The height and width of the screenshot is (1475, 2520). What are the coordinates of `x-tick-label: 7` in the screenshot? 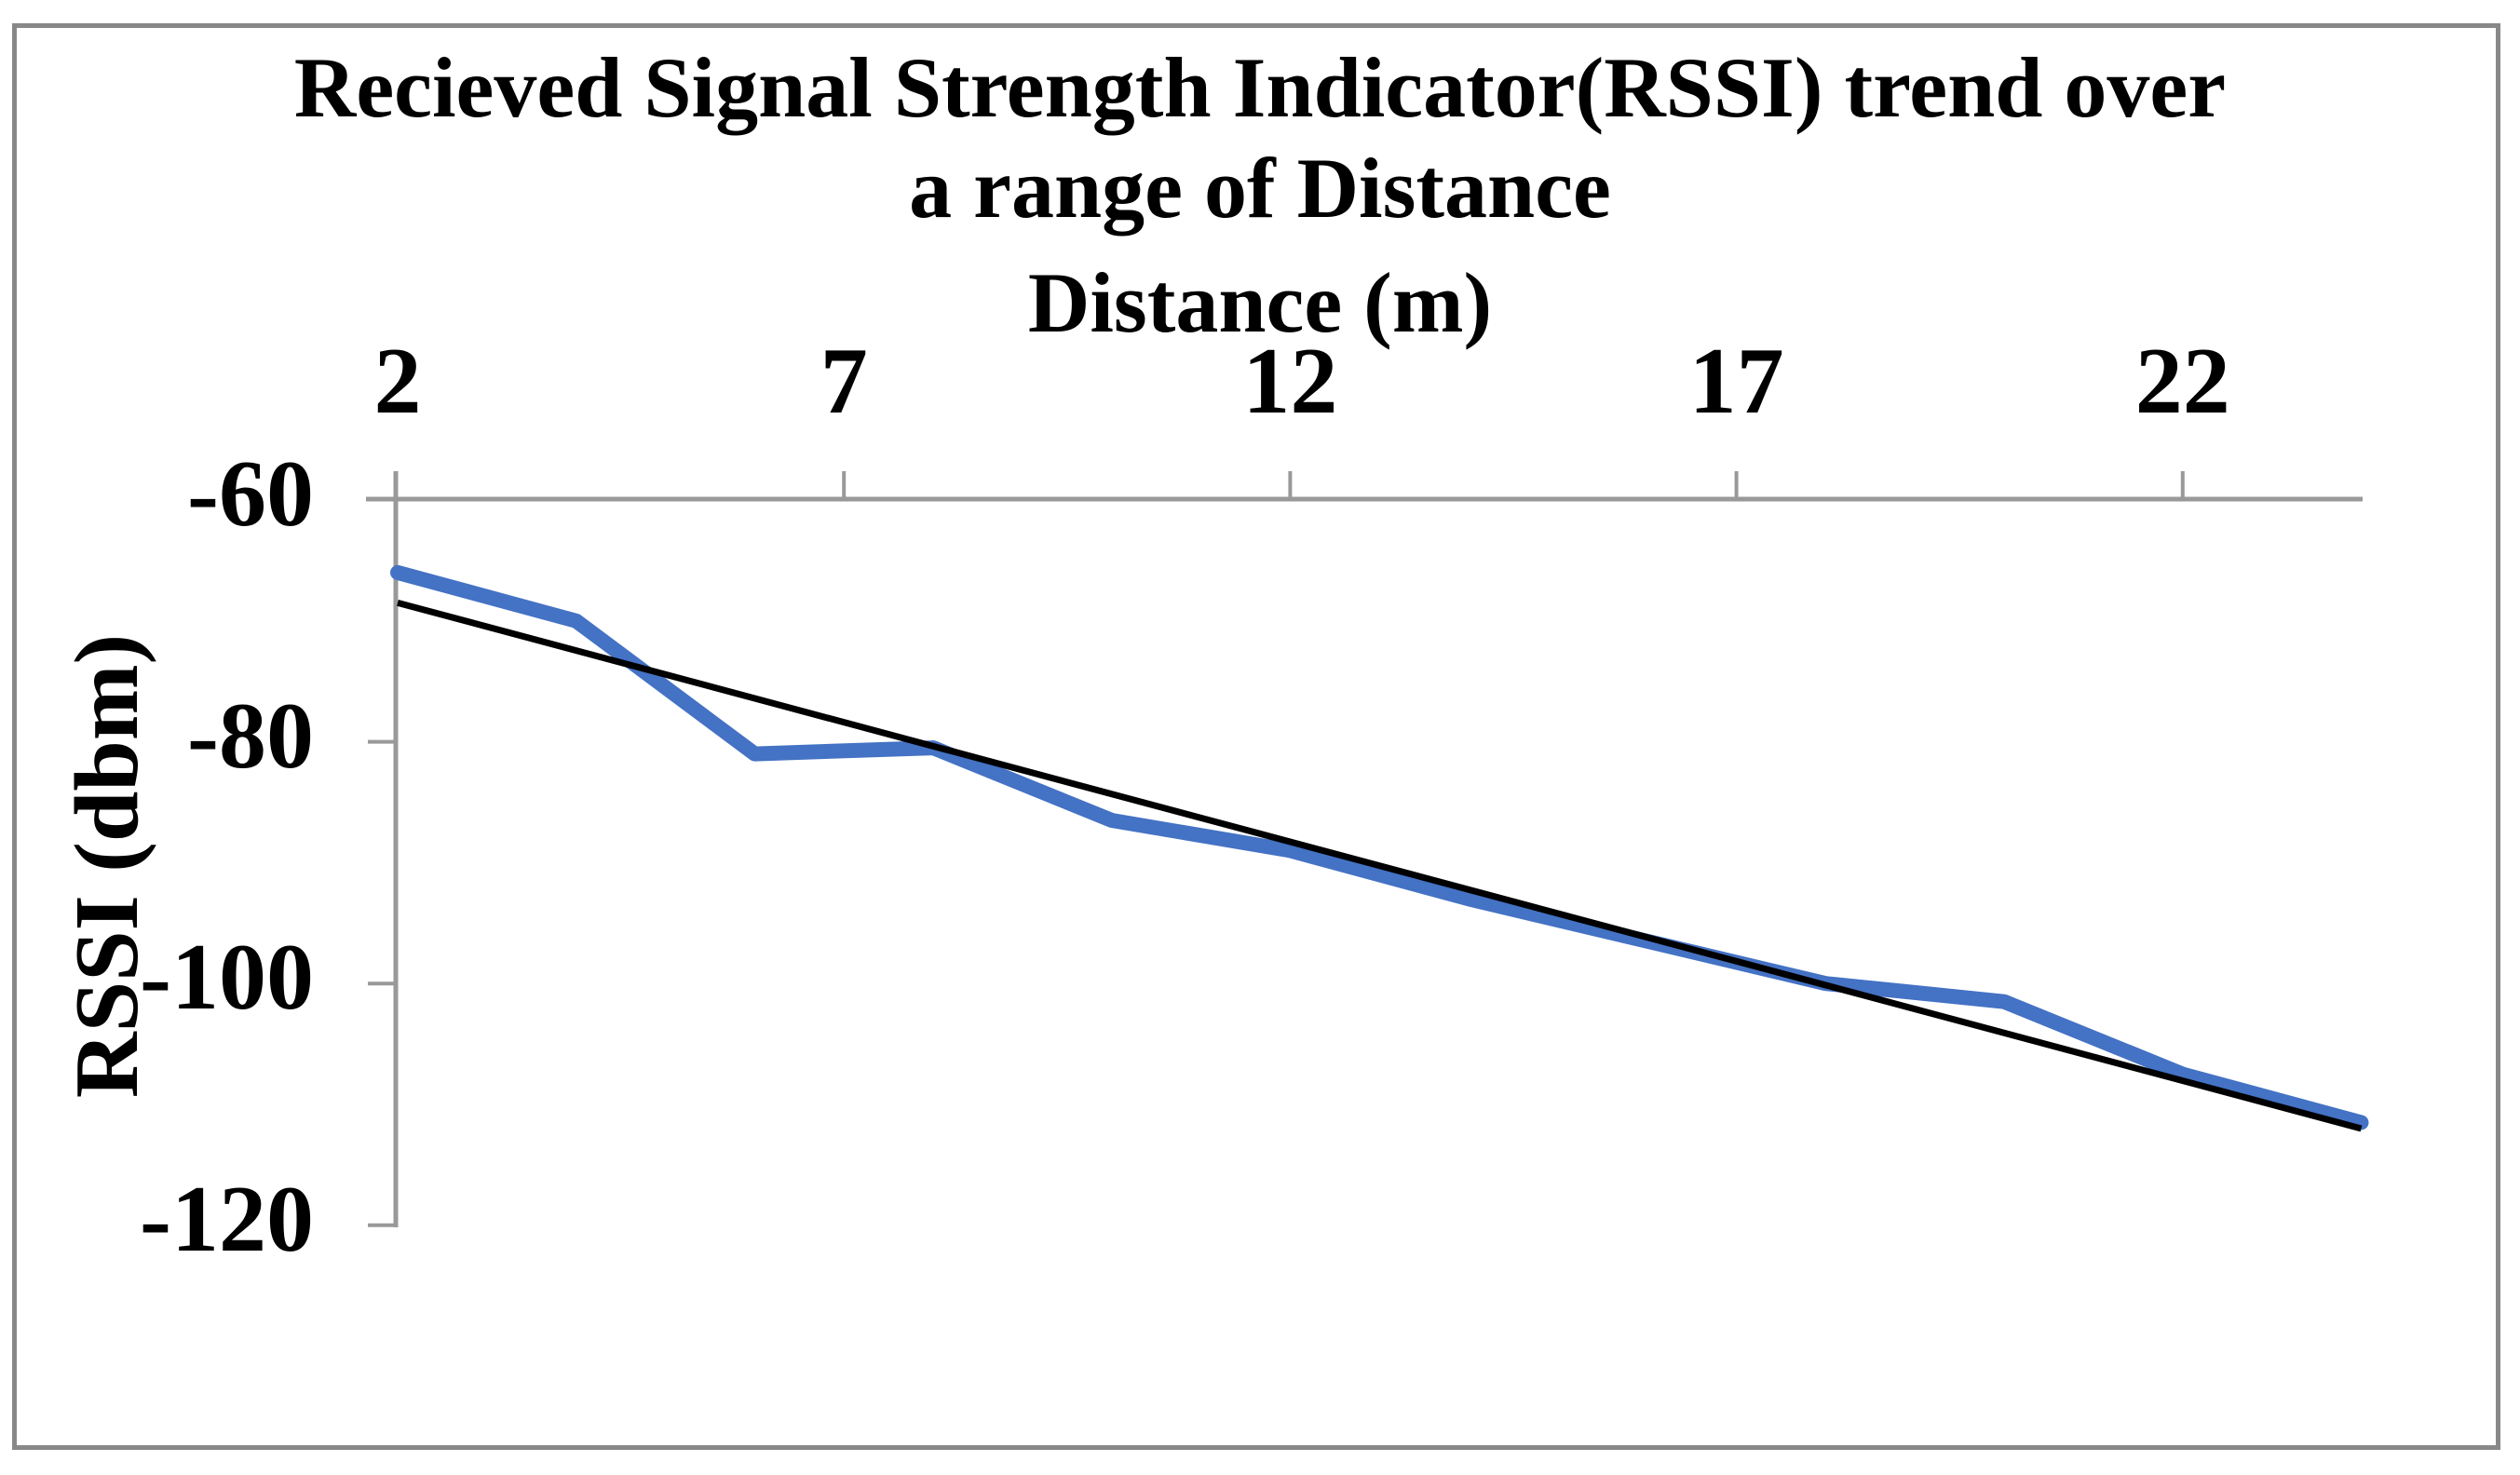 It's located at (844, 381).